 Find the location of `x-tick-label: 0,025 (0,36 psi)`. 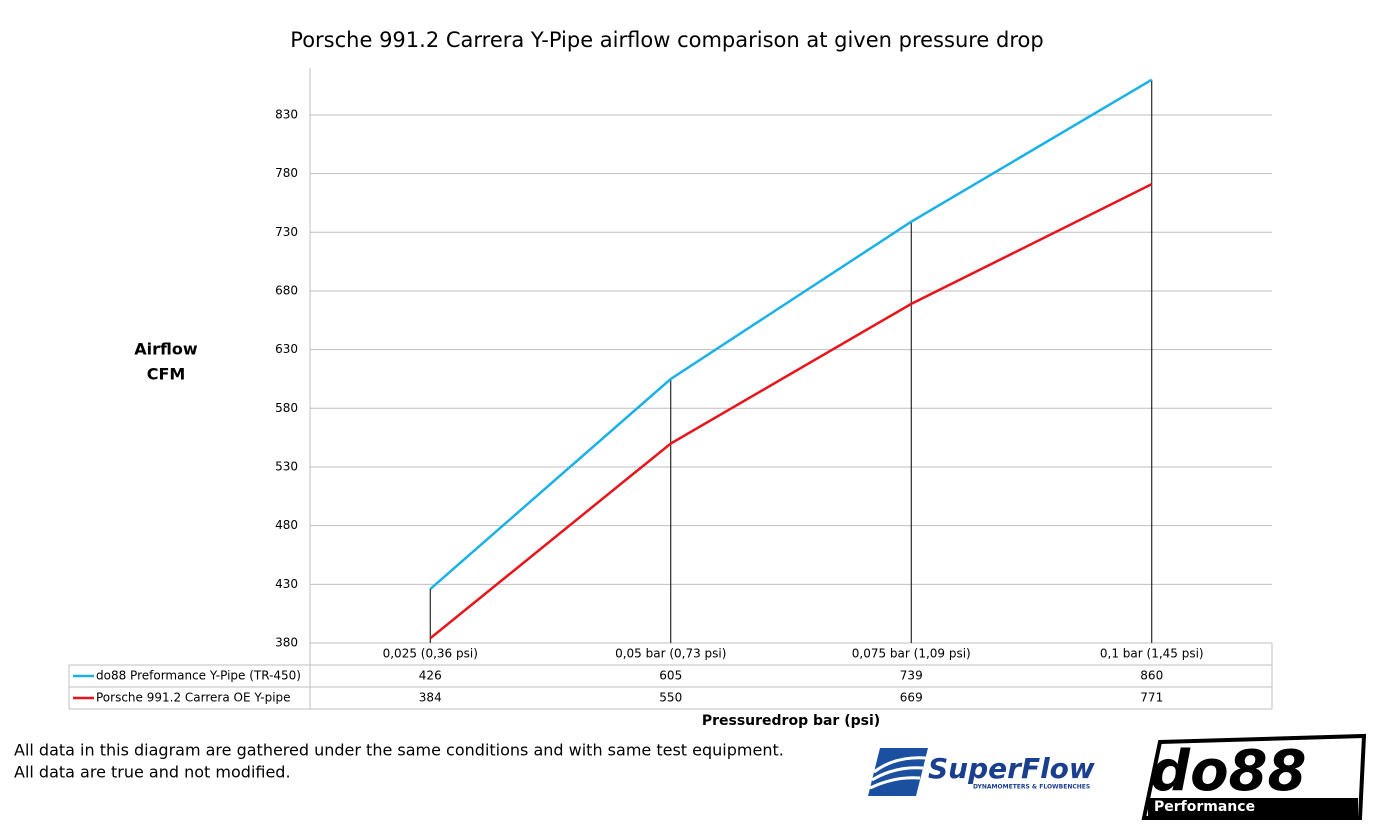

x-tick-label: 0,025 (0,36 psi) is located at coordinates (430, 654).